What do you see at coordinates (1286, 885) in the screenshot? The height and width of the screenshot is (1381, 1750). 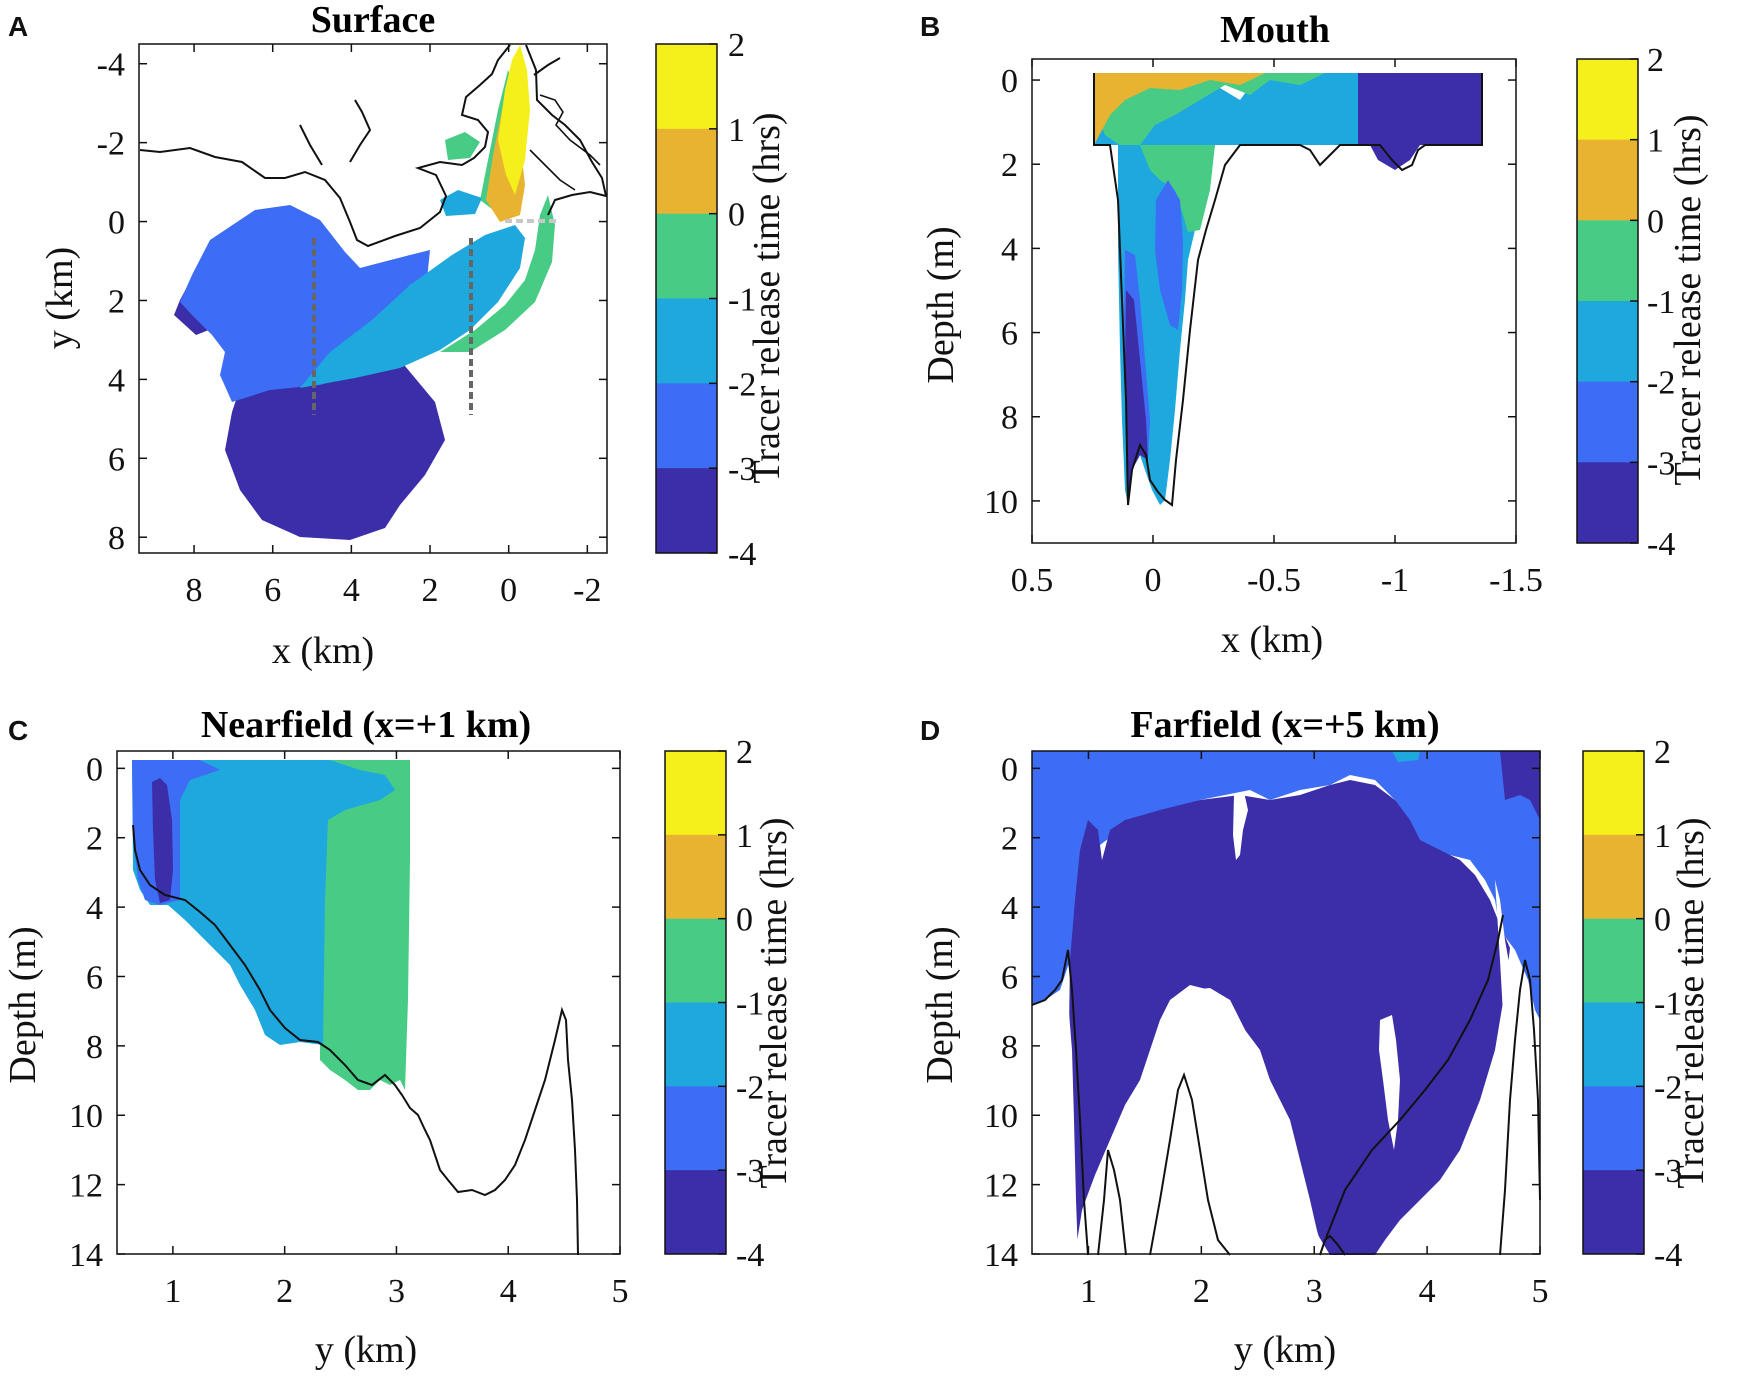 I see `far-blue-bg` at bounding box center [1286, 885].